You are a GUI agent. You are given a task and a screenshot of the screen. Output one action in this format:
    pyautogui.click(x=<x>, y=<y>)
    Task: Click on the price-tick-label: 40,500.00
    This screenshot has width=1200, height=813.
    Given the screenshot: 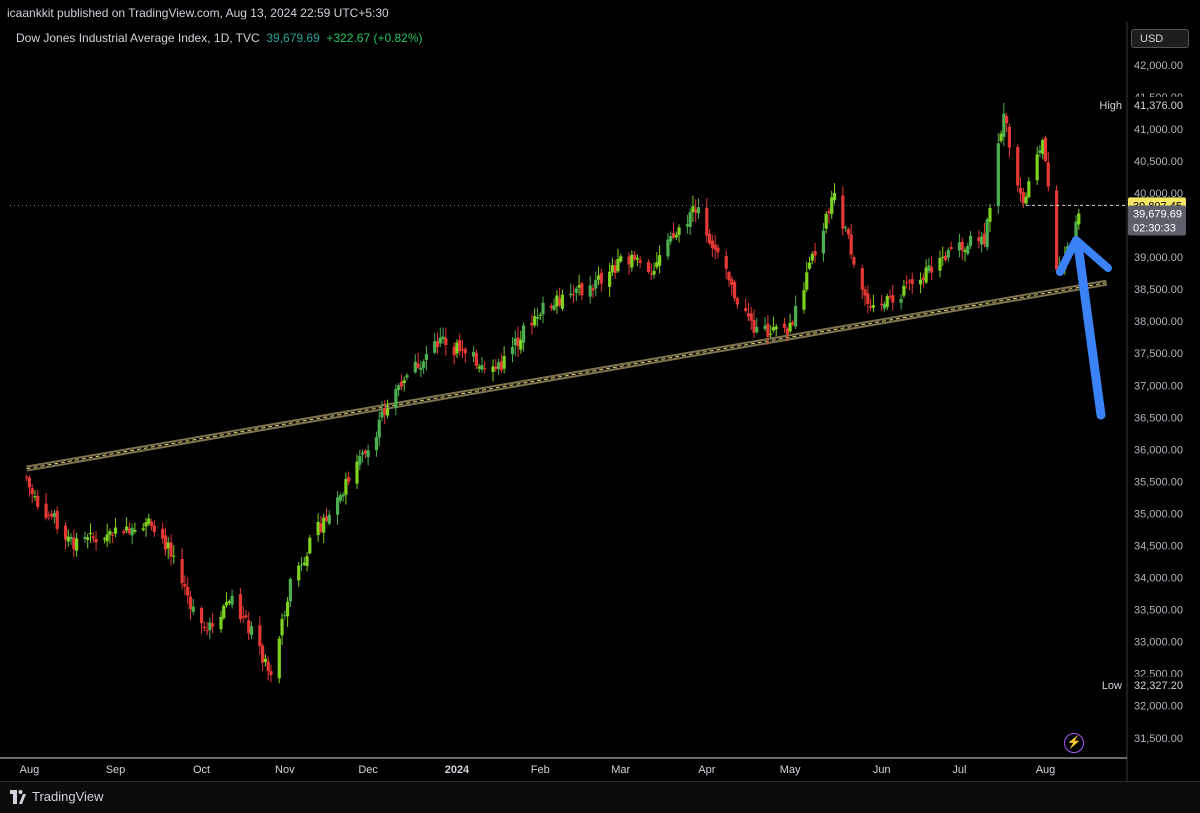 What is the action you would take?
    pyautogui.click(x=1158, y=162)
    